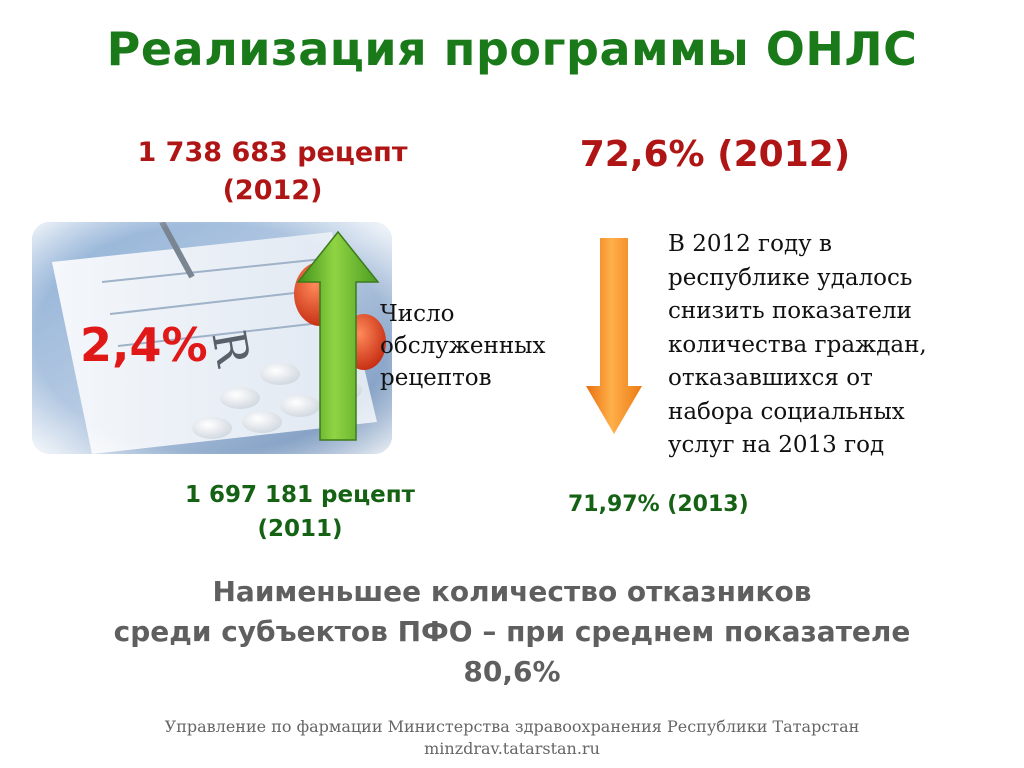 The height and width of the screenshot is (768, 1024). What do you see at coordinates (770, 378) in the screenshot?
I see `description-line: отказавшихся от` at bounding box center [770, 378].